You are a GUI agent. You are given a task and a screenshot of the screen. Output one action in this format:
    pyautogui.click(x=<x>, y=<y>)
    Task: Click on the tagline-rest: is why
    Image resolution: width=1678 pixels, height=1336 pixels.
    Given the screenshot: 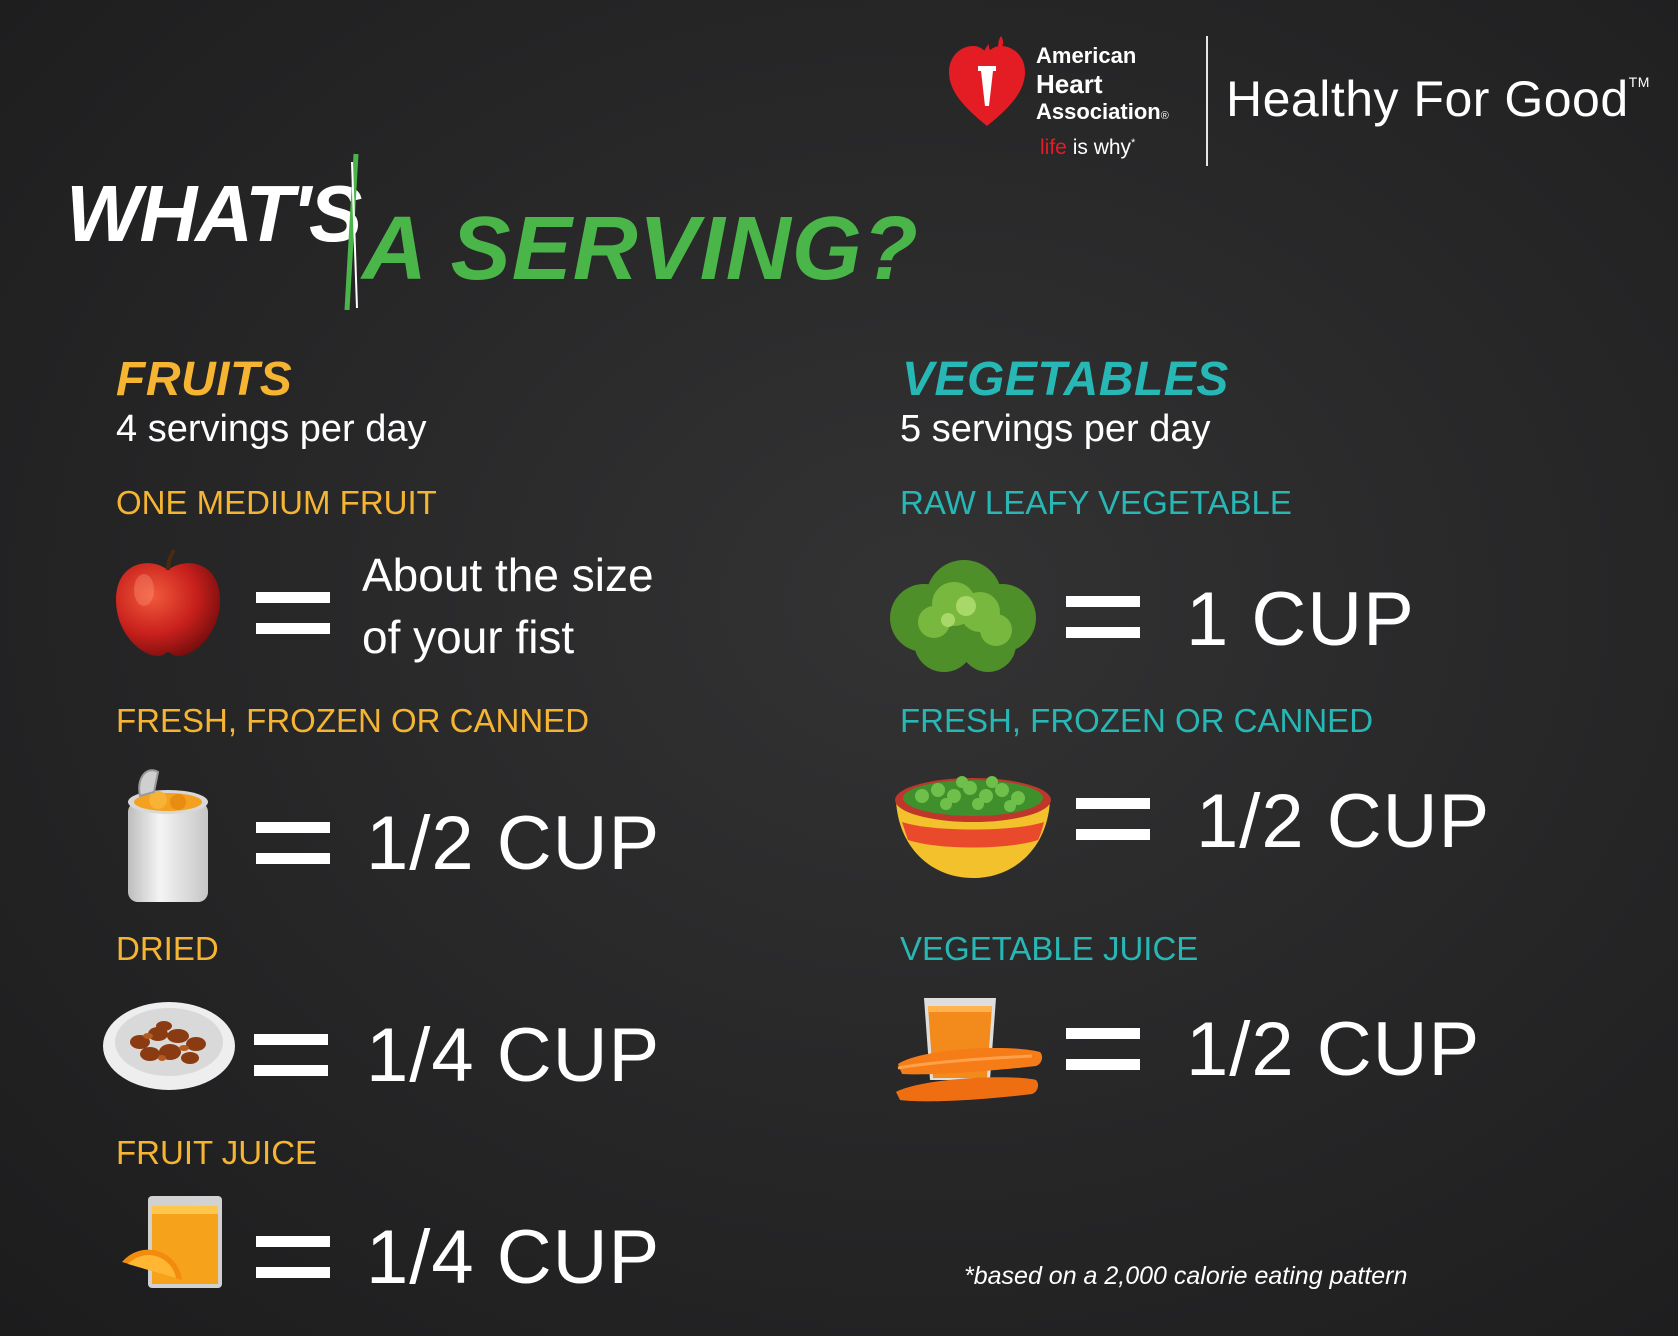 What is the action you would take?
    pyautogui.click(x=1099, y=147)
    